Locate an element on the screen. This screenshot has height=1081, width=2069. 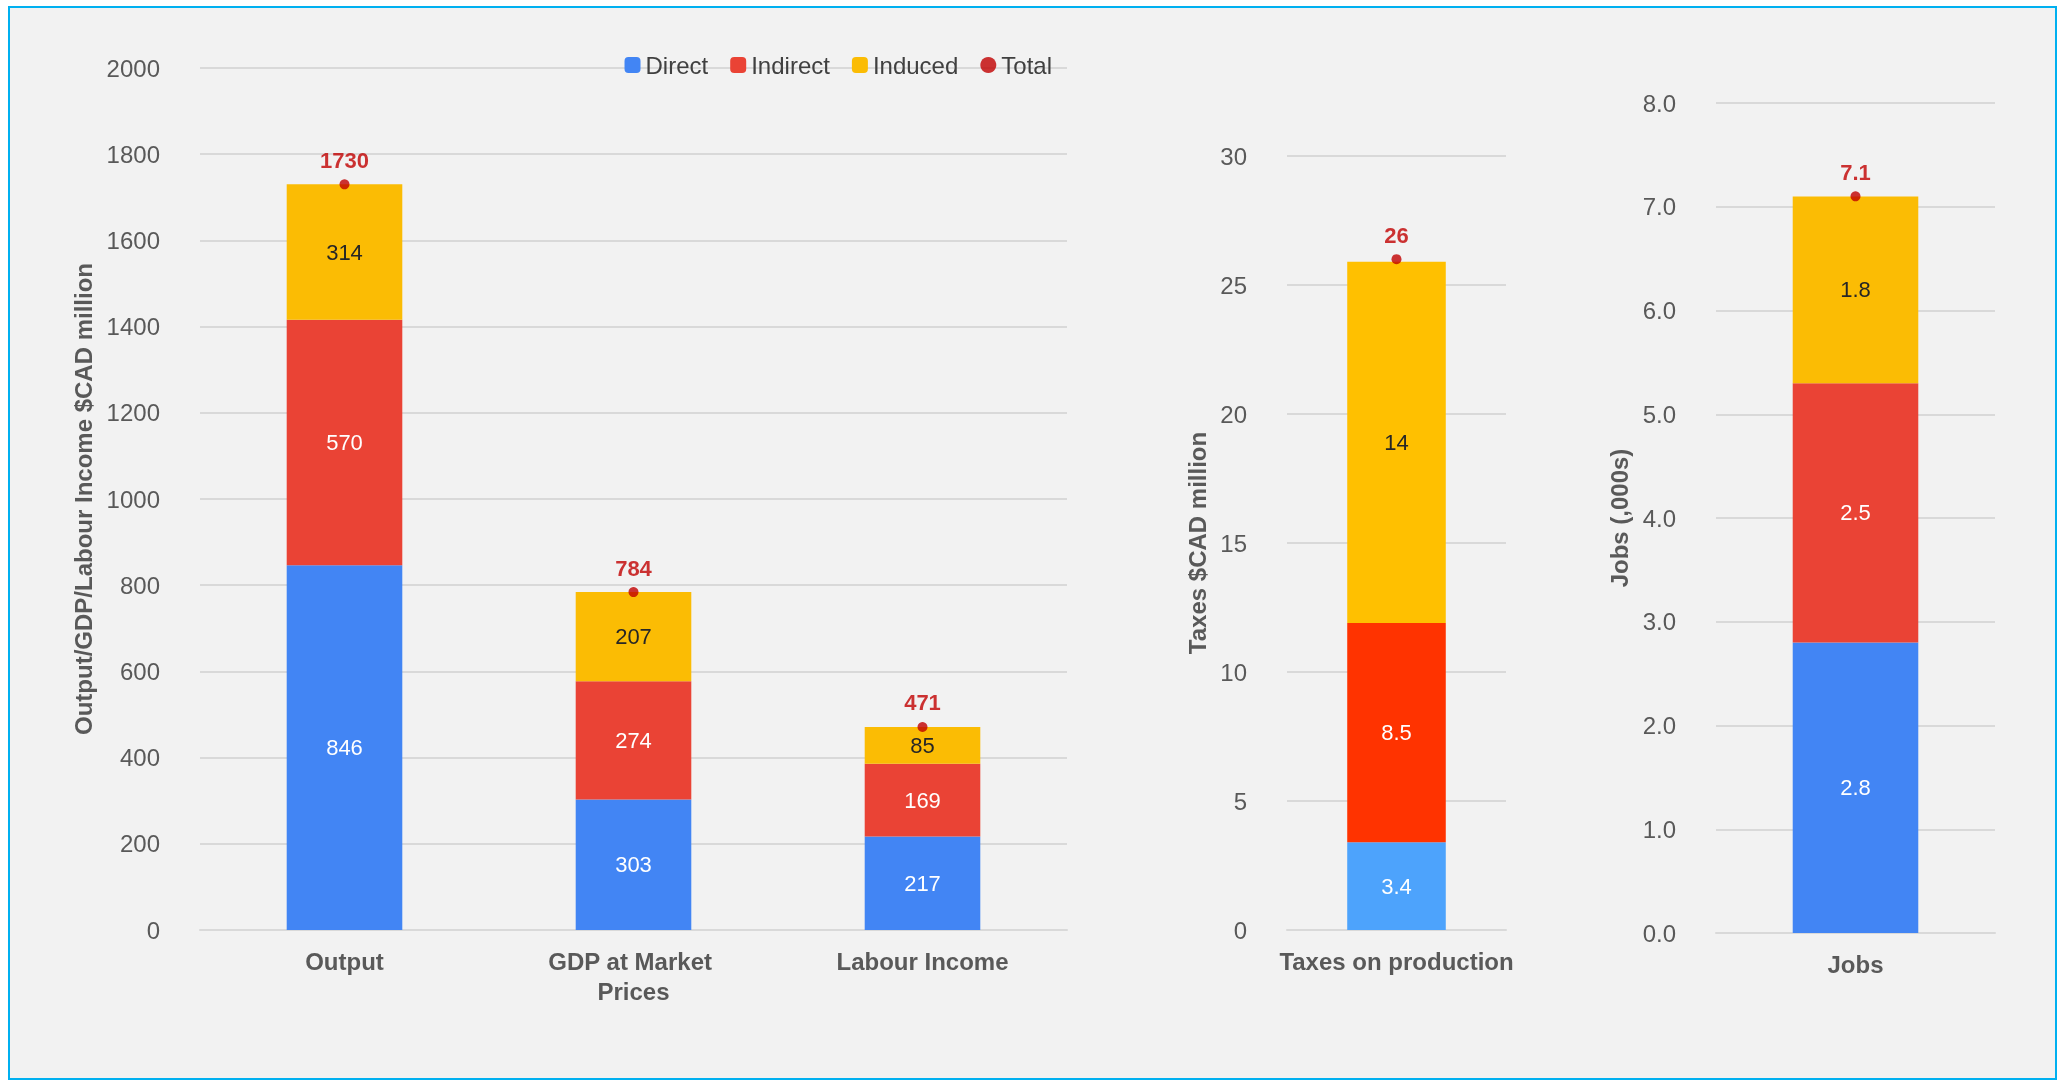
y-axis-title: Output/GDP/Labour Income $CAD million is located at coordinates (84, 499).